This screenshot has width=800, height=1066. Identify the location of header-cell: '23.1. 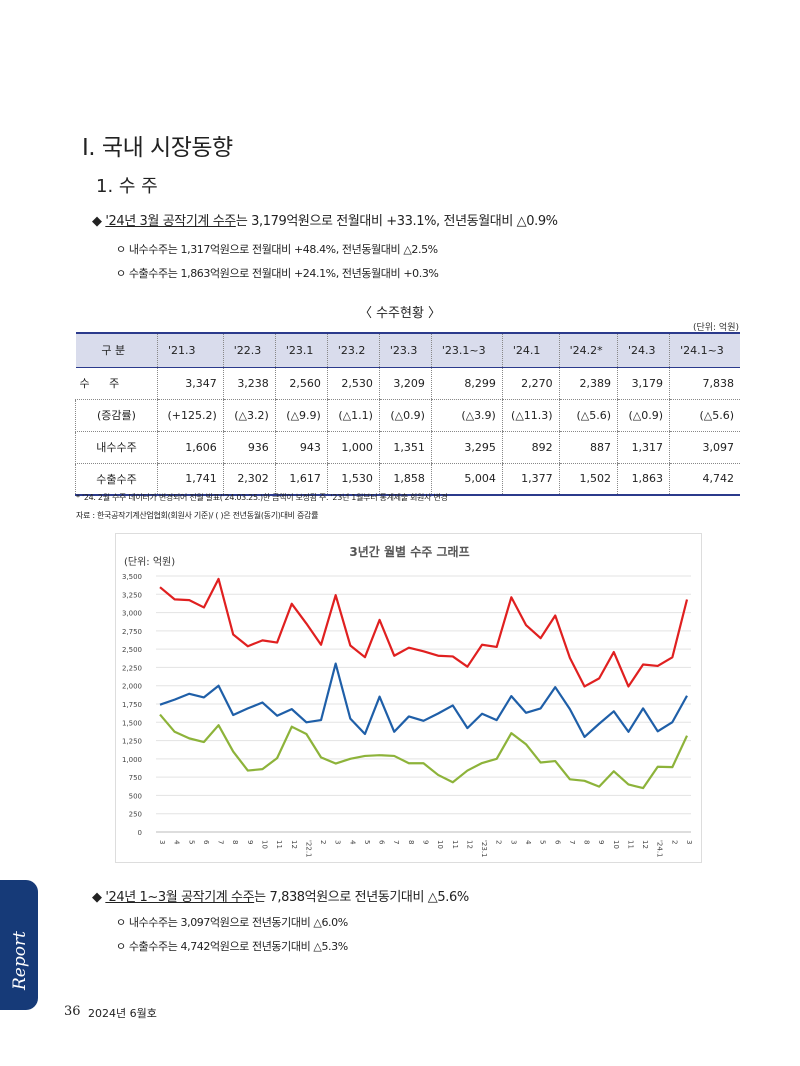
(301, 350).